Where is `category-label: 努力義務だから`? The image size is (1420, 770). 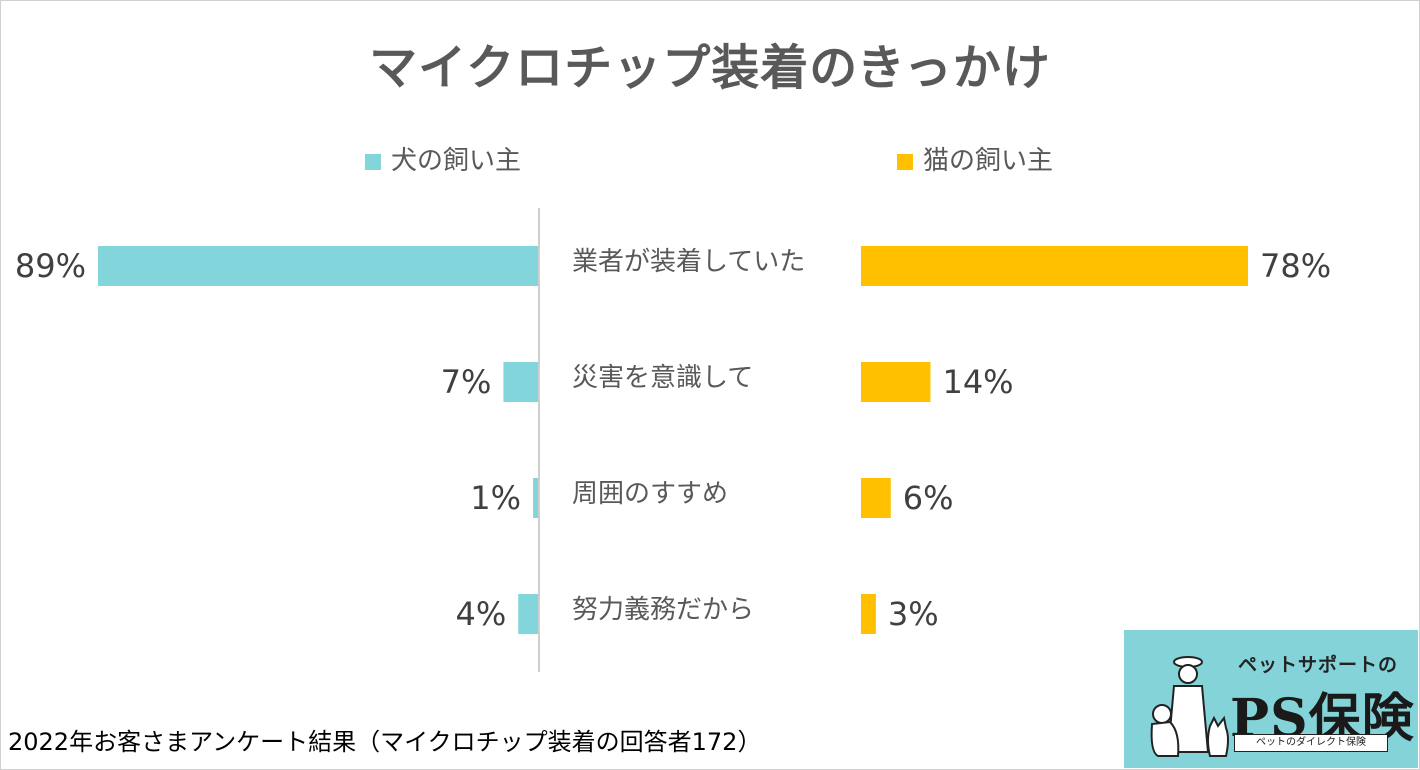 category-label: 努力義務だから is located at coordinates (663, 610).